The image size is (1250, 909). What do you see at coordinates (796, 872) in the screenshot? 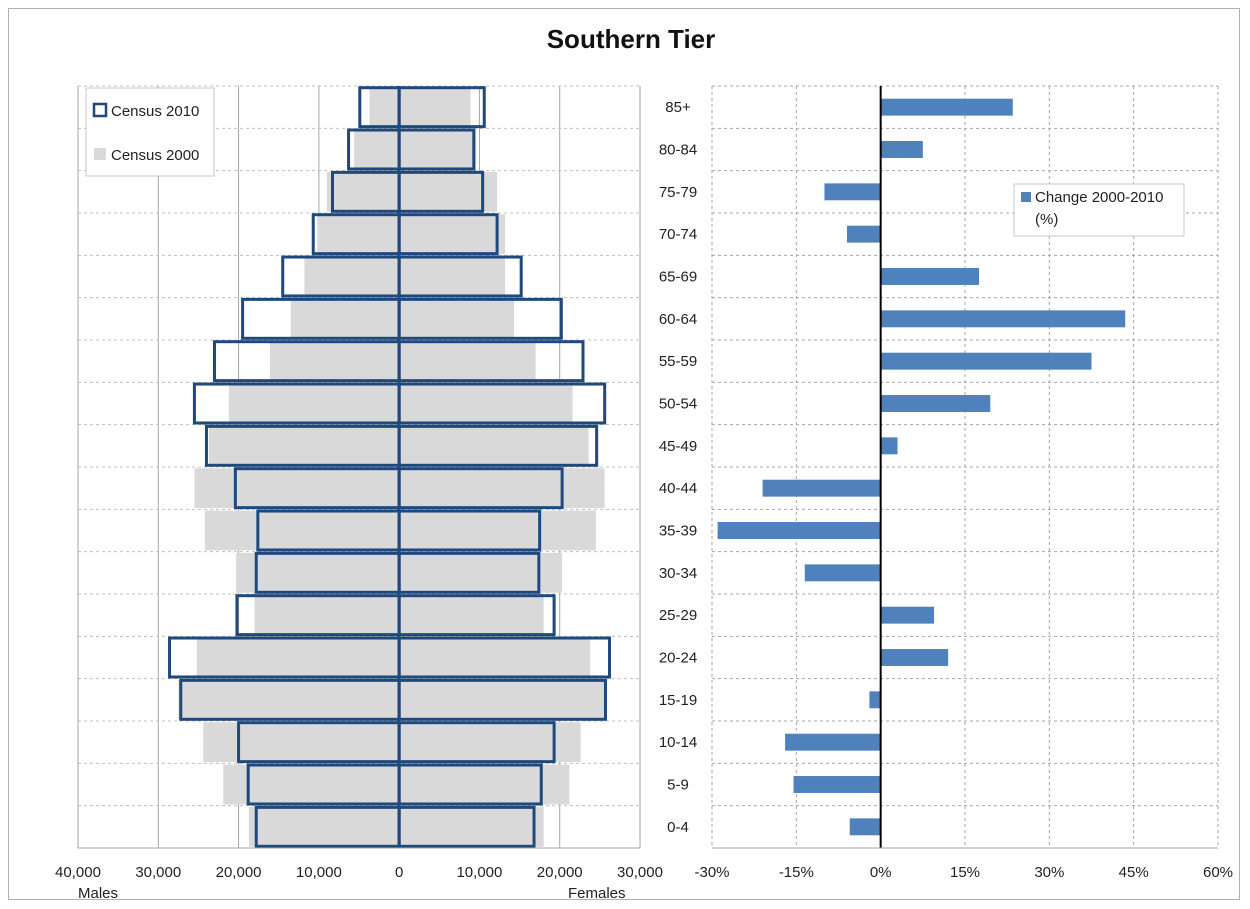
I see `change-tick-label: -15%` at bounding box center [796, 872].